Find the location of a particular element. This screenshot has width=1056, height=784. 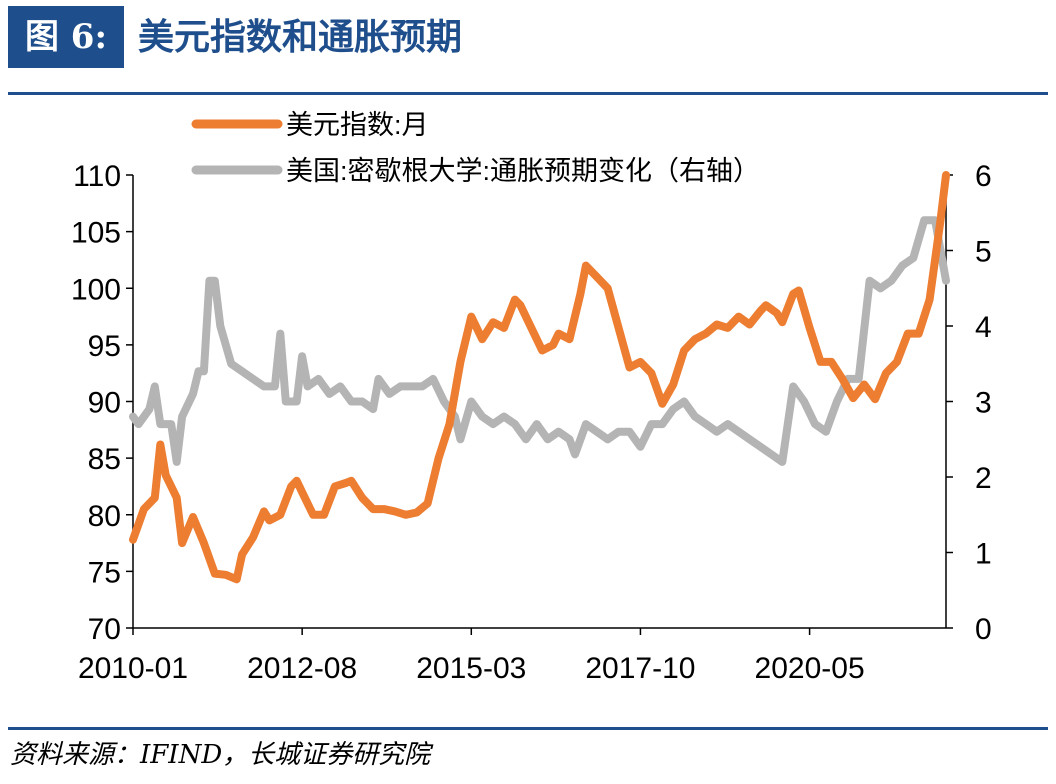

right-tick-label: 5 is located at coordinates (983, 252).